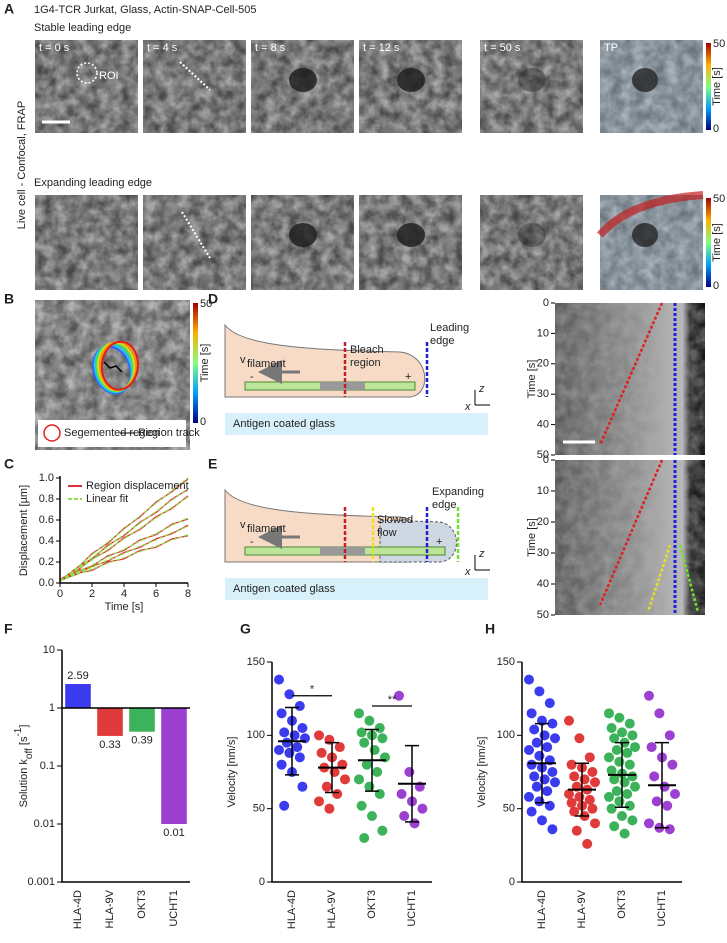 Image resolution: width=727 pixels, height=943 pixels. I want to click on significance-label: *, so click(312, 690).